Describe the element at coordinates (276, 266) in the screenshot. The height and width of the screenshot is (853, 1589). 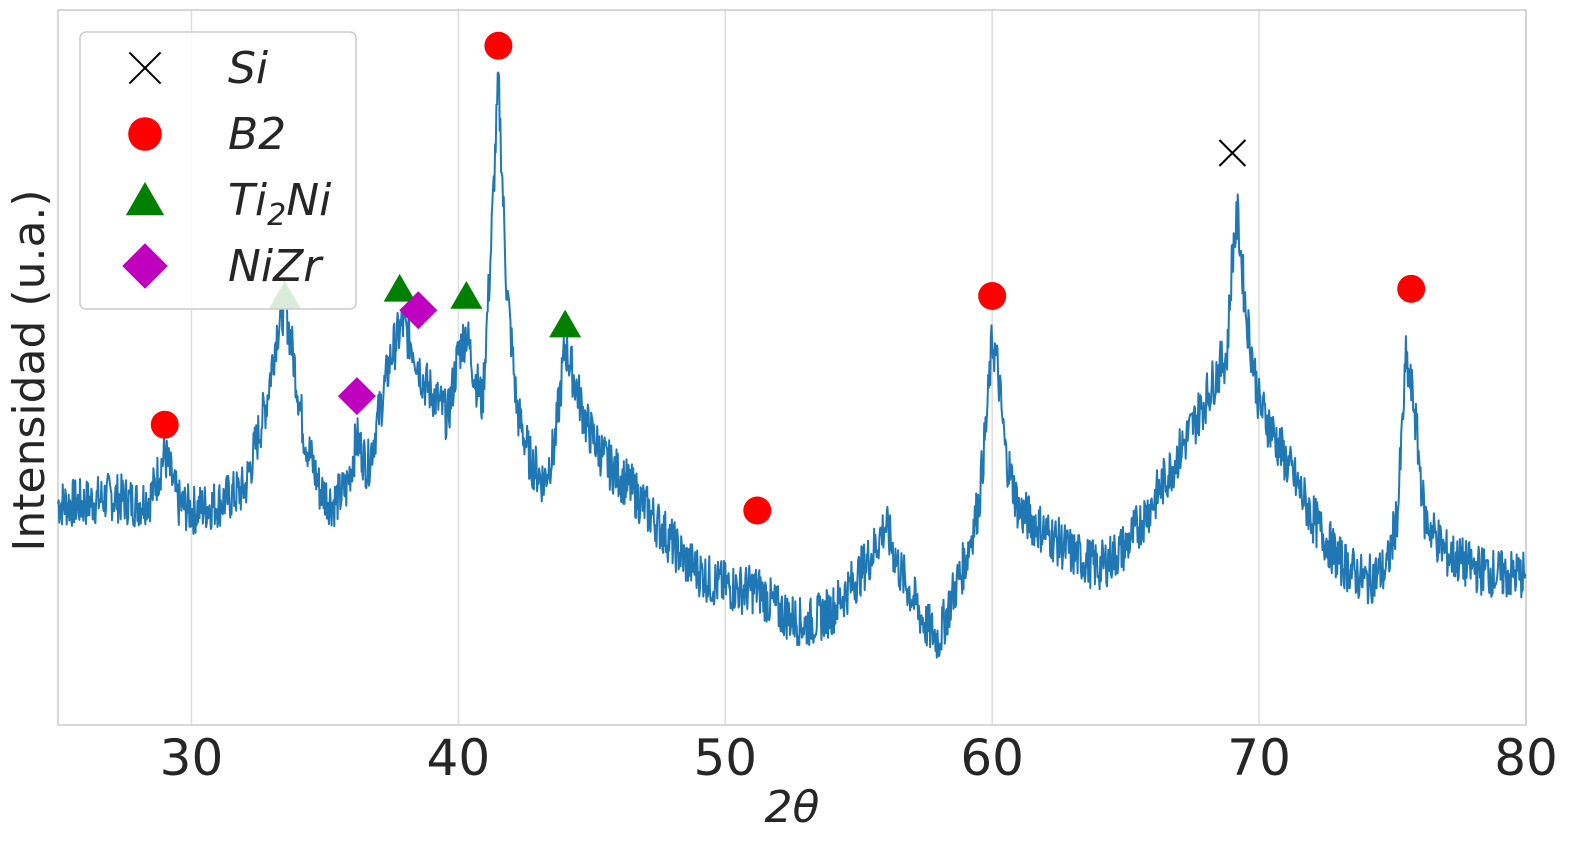
I see `legend-label: NiZr` at that location.